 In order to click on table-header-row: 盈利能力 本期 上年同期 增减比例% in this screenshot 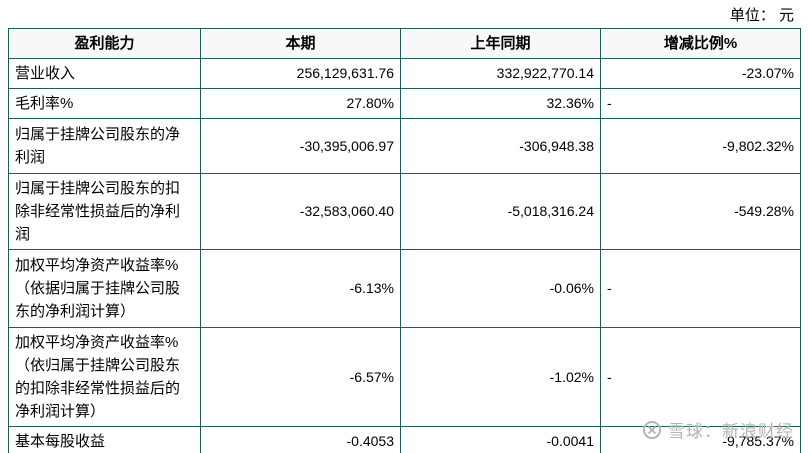, I will do `click(404, 43)`.